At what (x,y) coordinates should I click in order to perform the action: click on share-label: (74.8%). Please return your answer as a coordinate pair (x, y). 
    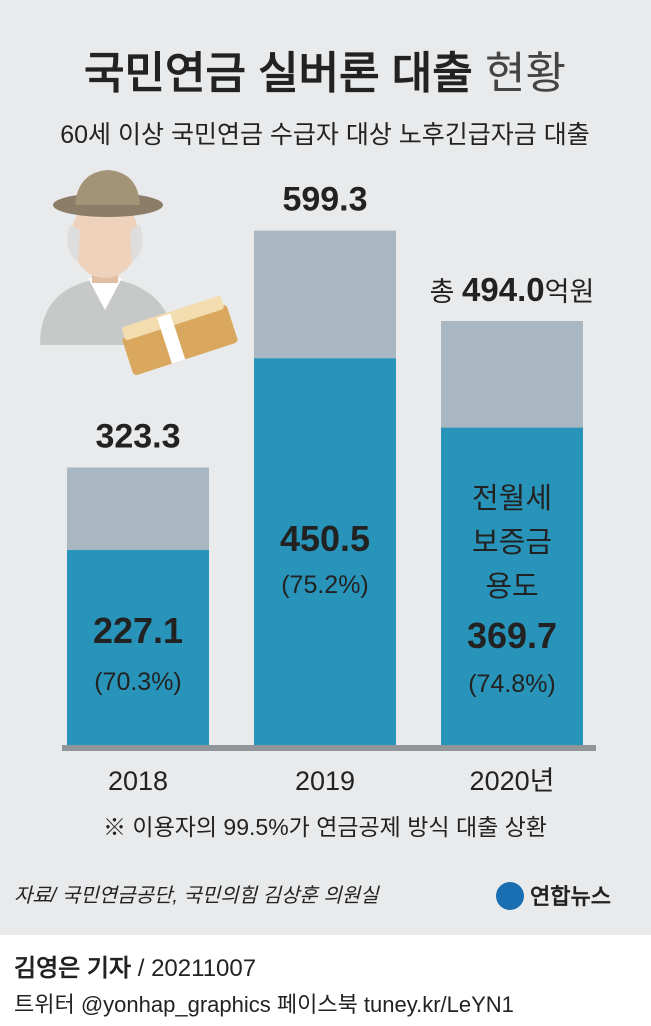
    Looking at the image, I should click on (512, 684).